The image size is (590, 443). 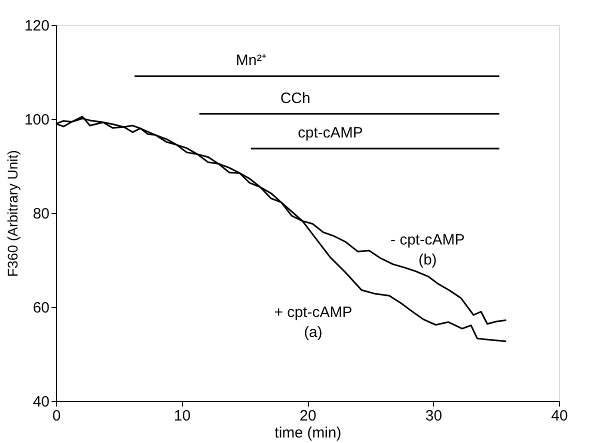 What do you see at coordinates (330, 133) in the screenshot?
I see `series-label: cpt-cAMP` at bounding box center [330, 133].